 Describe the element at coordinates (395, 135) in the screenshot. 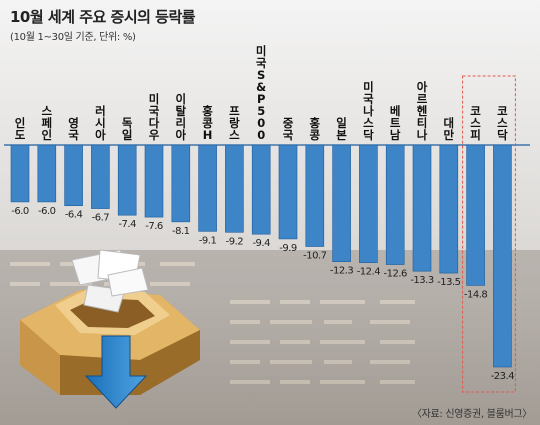

I see `svg-text: 남` at that location.